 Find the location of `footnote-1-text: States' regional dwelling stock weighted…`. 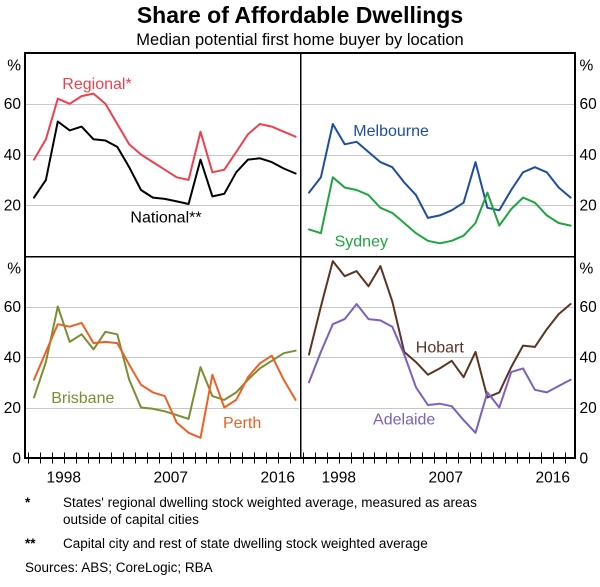

footnote-1-text: States' regional dwelling stock weighted… is located at coordinates (270, 511).